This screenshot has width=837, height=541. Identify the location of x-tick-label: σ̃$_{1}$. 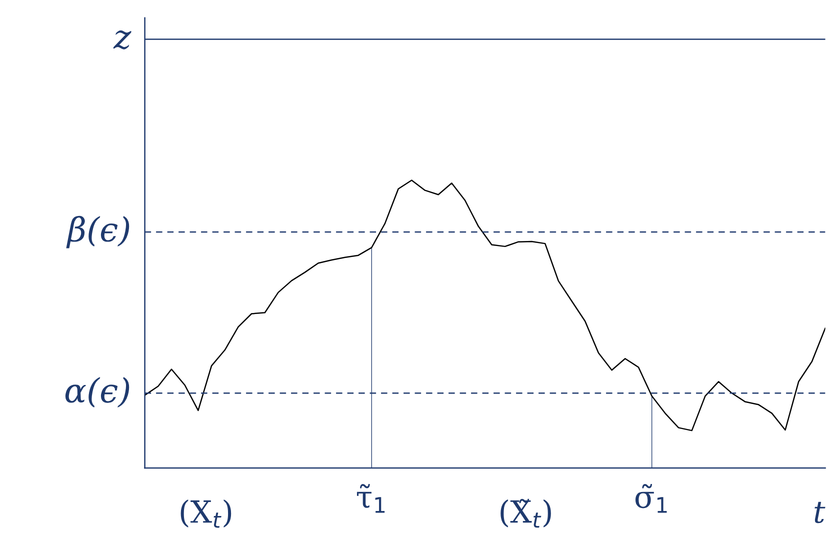
(651, 498).